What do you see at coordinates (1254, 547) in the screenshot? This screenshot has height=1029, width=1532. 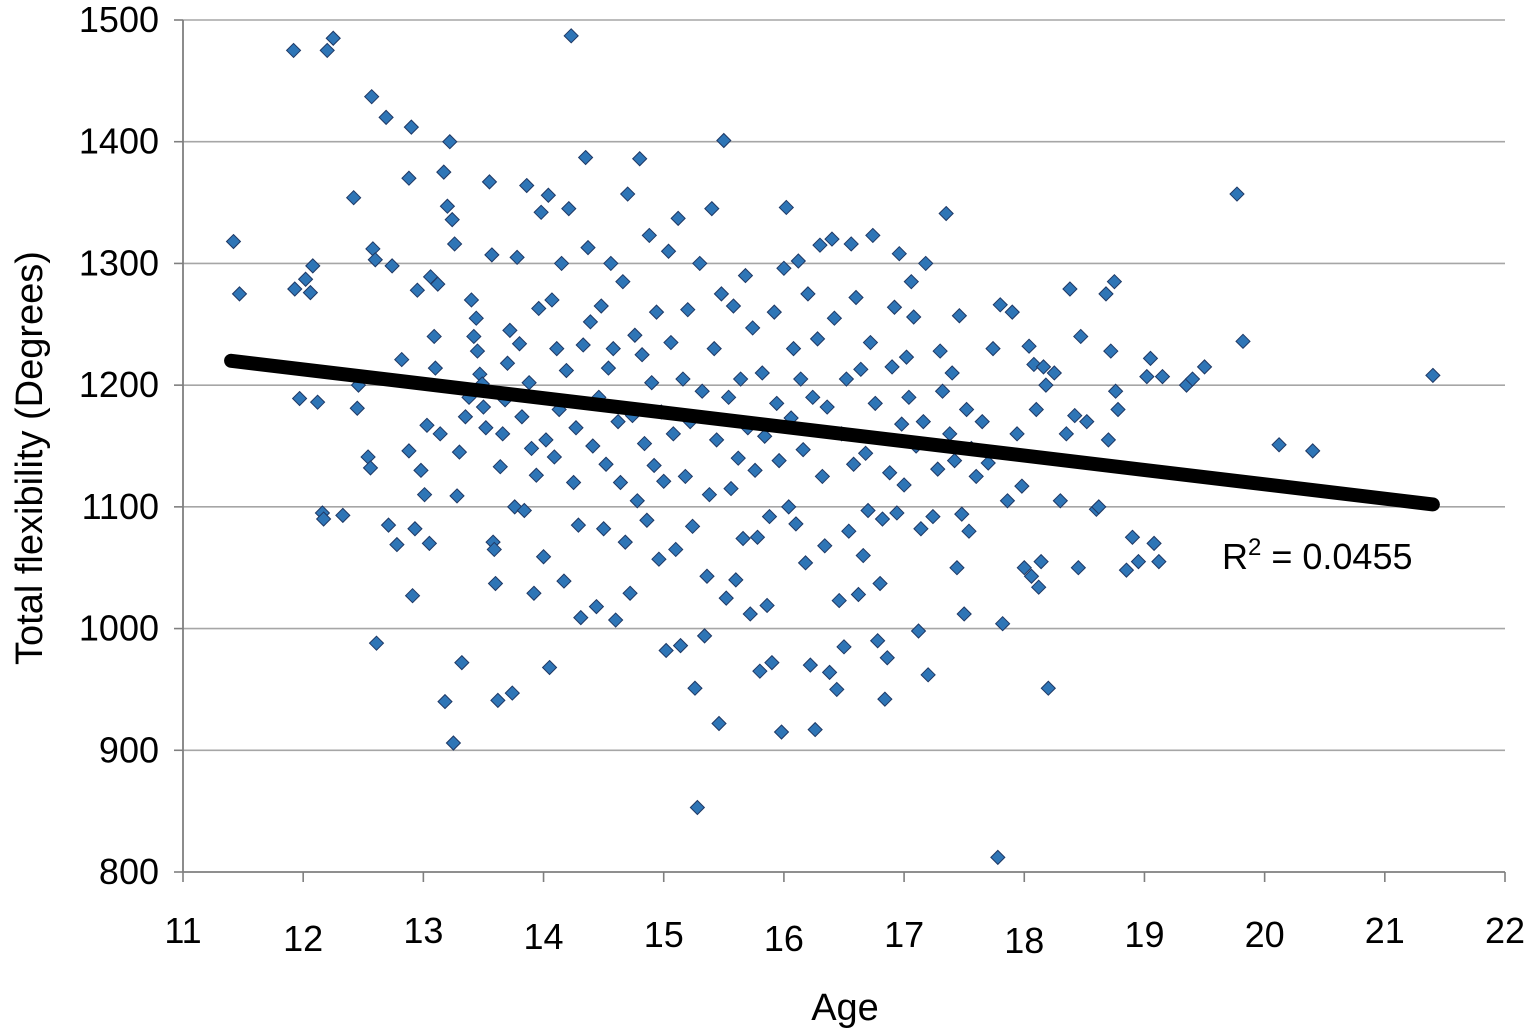 I see `r-squared-superscript: 2` at bounding box center [1254, 547].